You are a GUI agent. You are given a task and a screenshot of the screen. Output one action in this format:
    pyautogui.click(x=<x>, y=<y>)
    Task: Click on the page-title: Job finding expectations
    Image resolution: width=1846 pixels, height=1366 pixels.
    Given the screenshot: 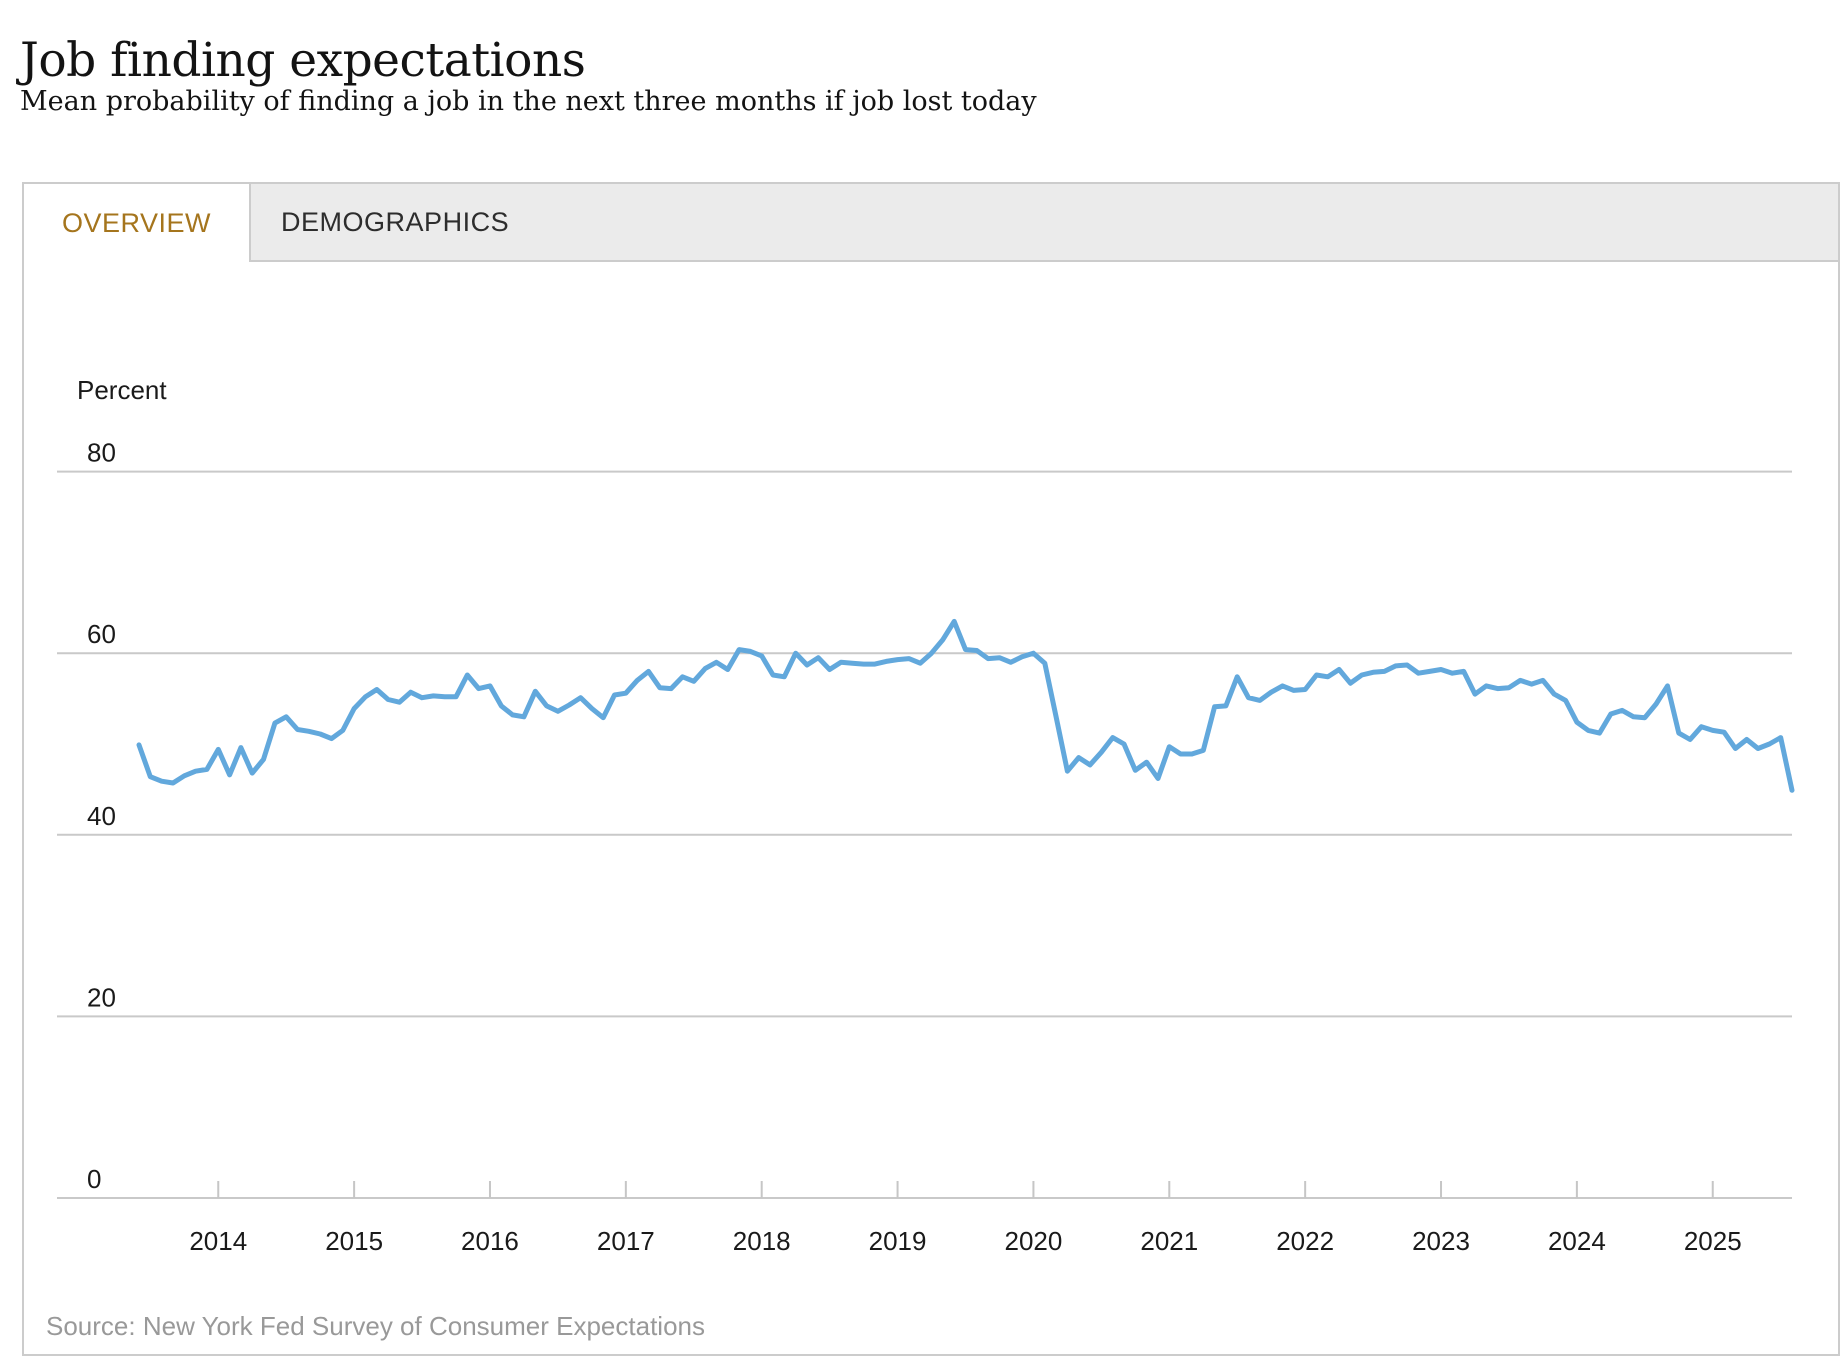 What is the action you would take?
    pyautogui.click(x=303, y=61)
    